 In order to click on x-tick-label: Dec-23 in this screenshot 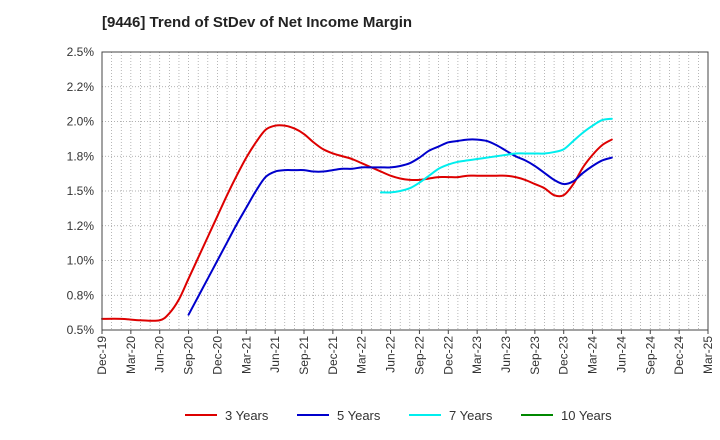, I will do `click(564, 355)`.